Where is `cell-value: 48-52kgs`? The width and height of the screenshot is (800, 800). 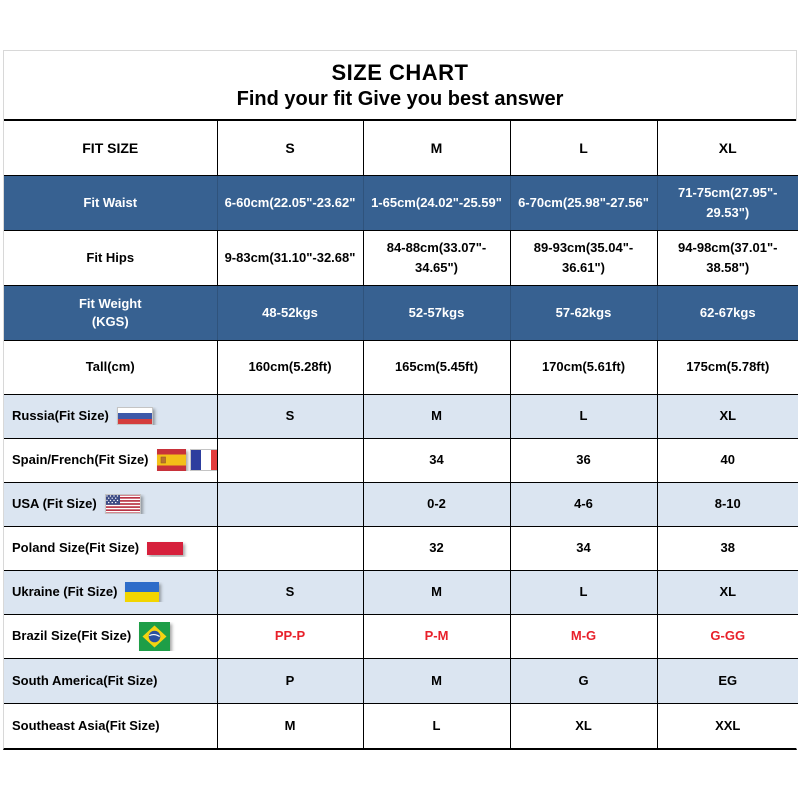
cell-value: 48-52kgs is located at coordinates (290, 312).